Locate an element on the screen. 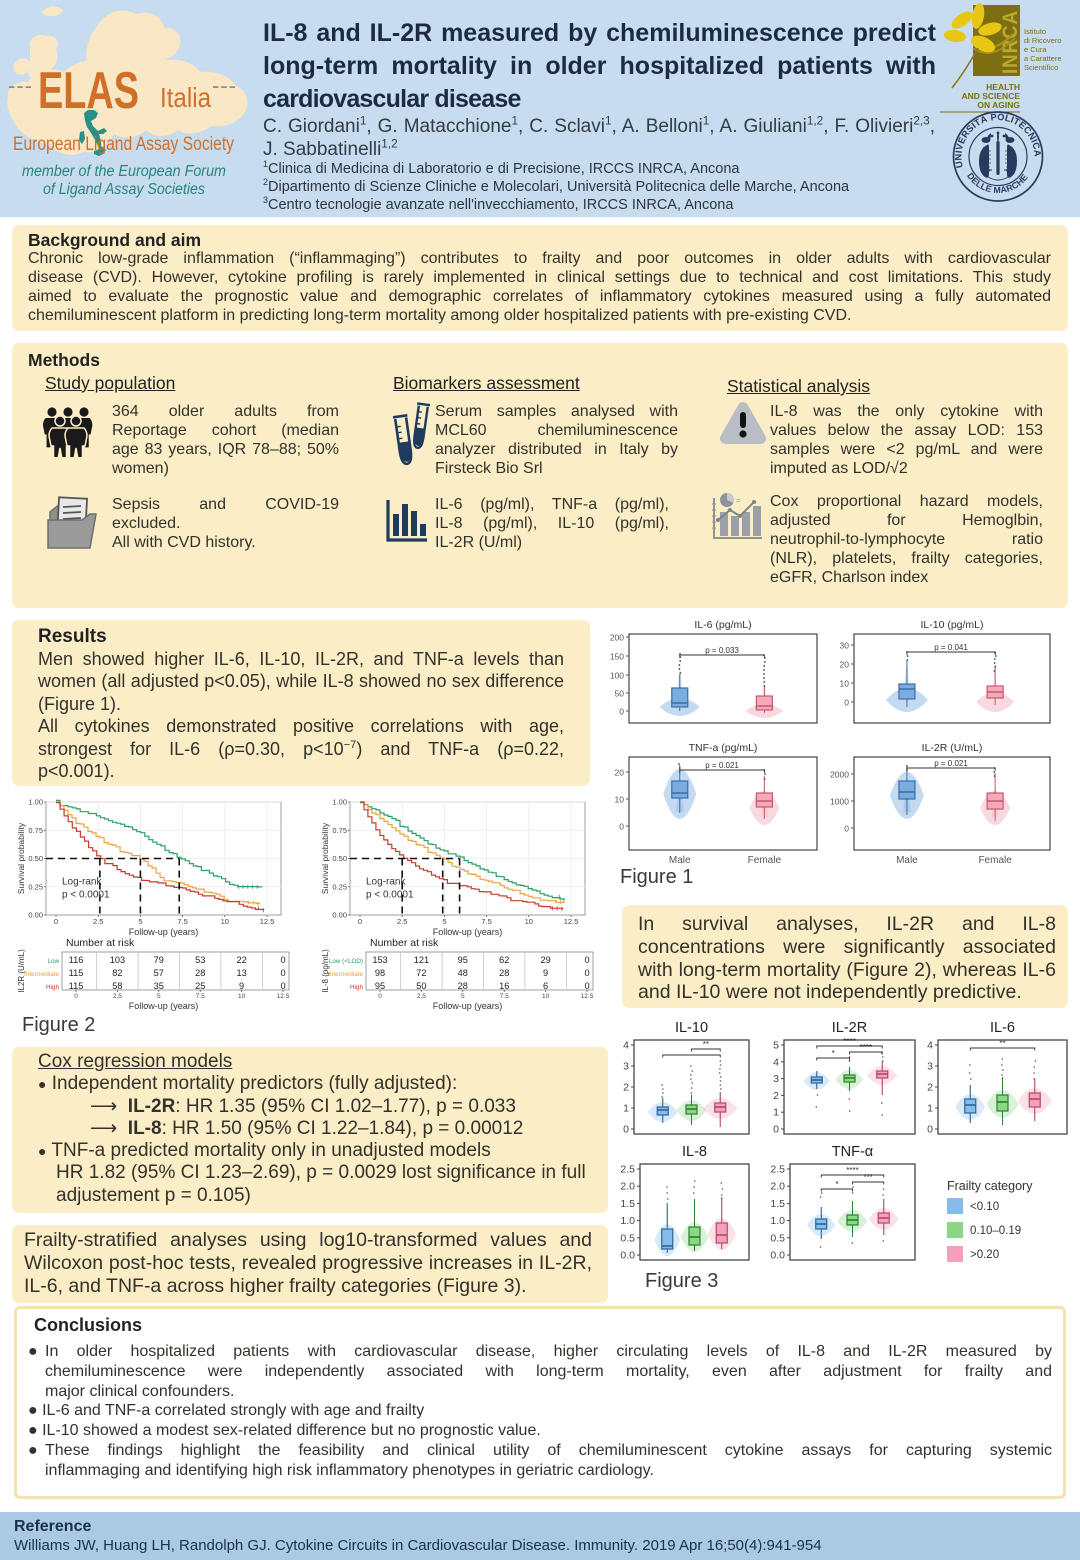 The height and width of the screenshot is (1560, 1080). svg-text: 0.25 is located at coordinates (35, 886).